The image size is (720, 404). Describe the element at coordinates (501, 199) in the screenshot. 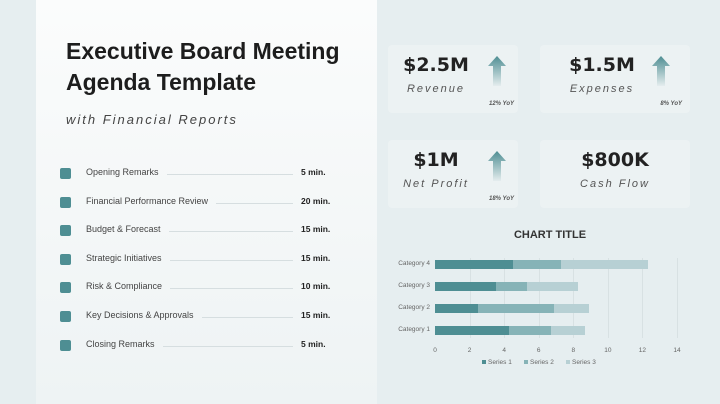

I see `kpi-yoy: 18% YoY` at that location.